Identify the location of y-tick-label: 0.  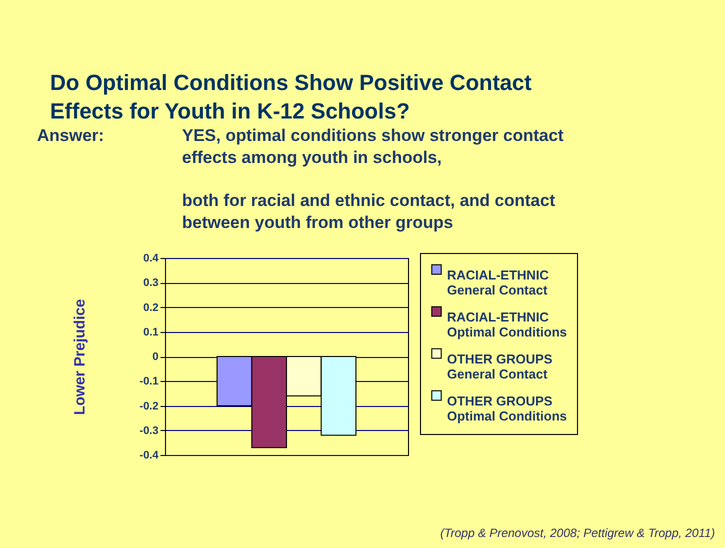
(155, 357).